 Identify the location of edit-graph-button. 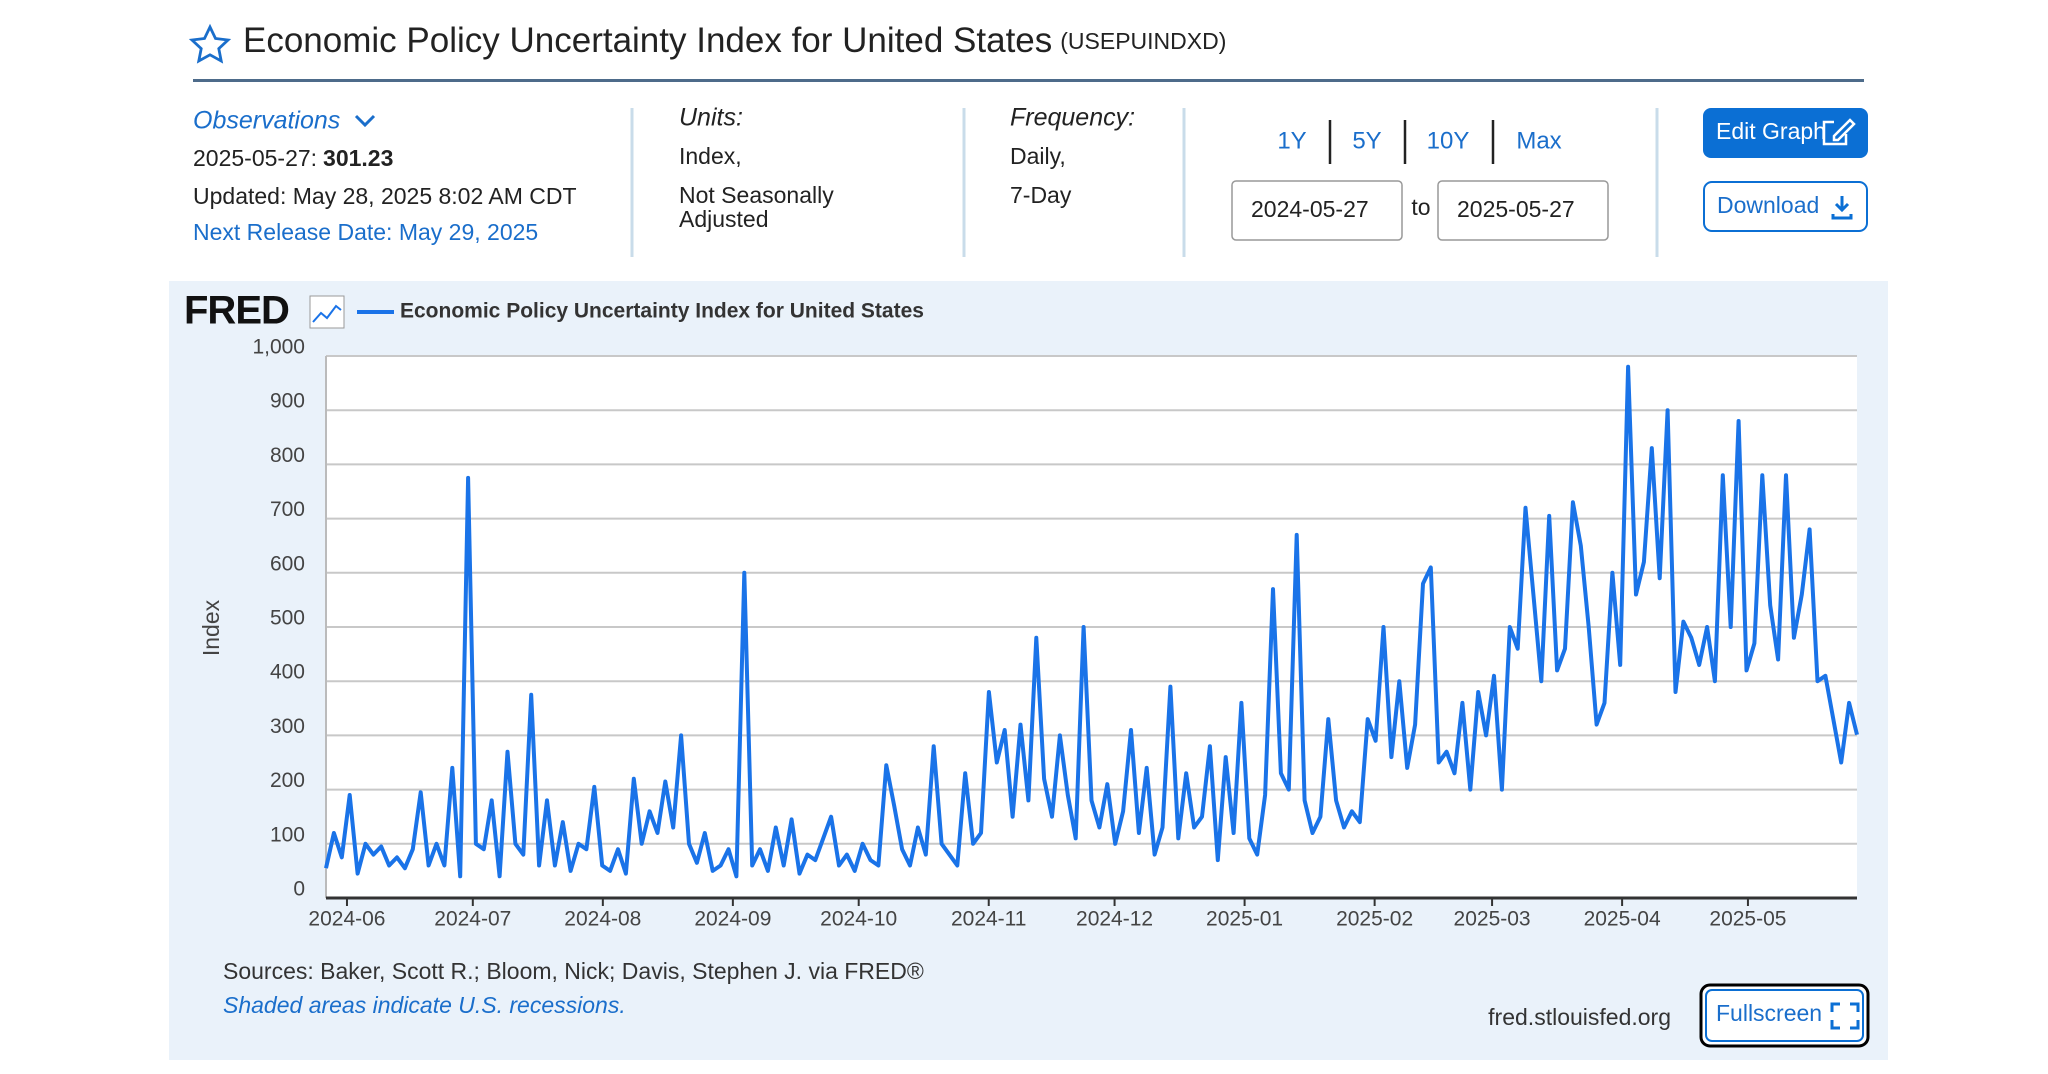
(1785, 133).